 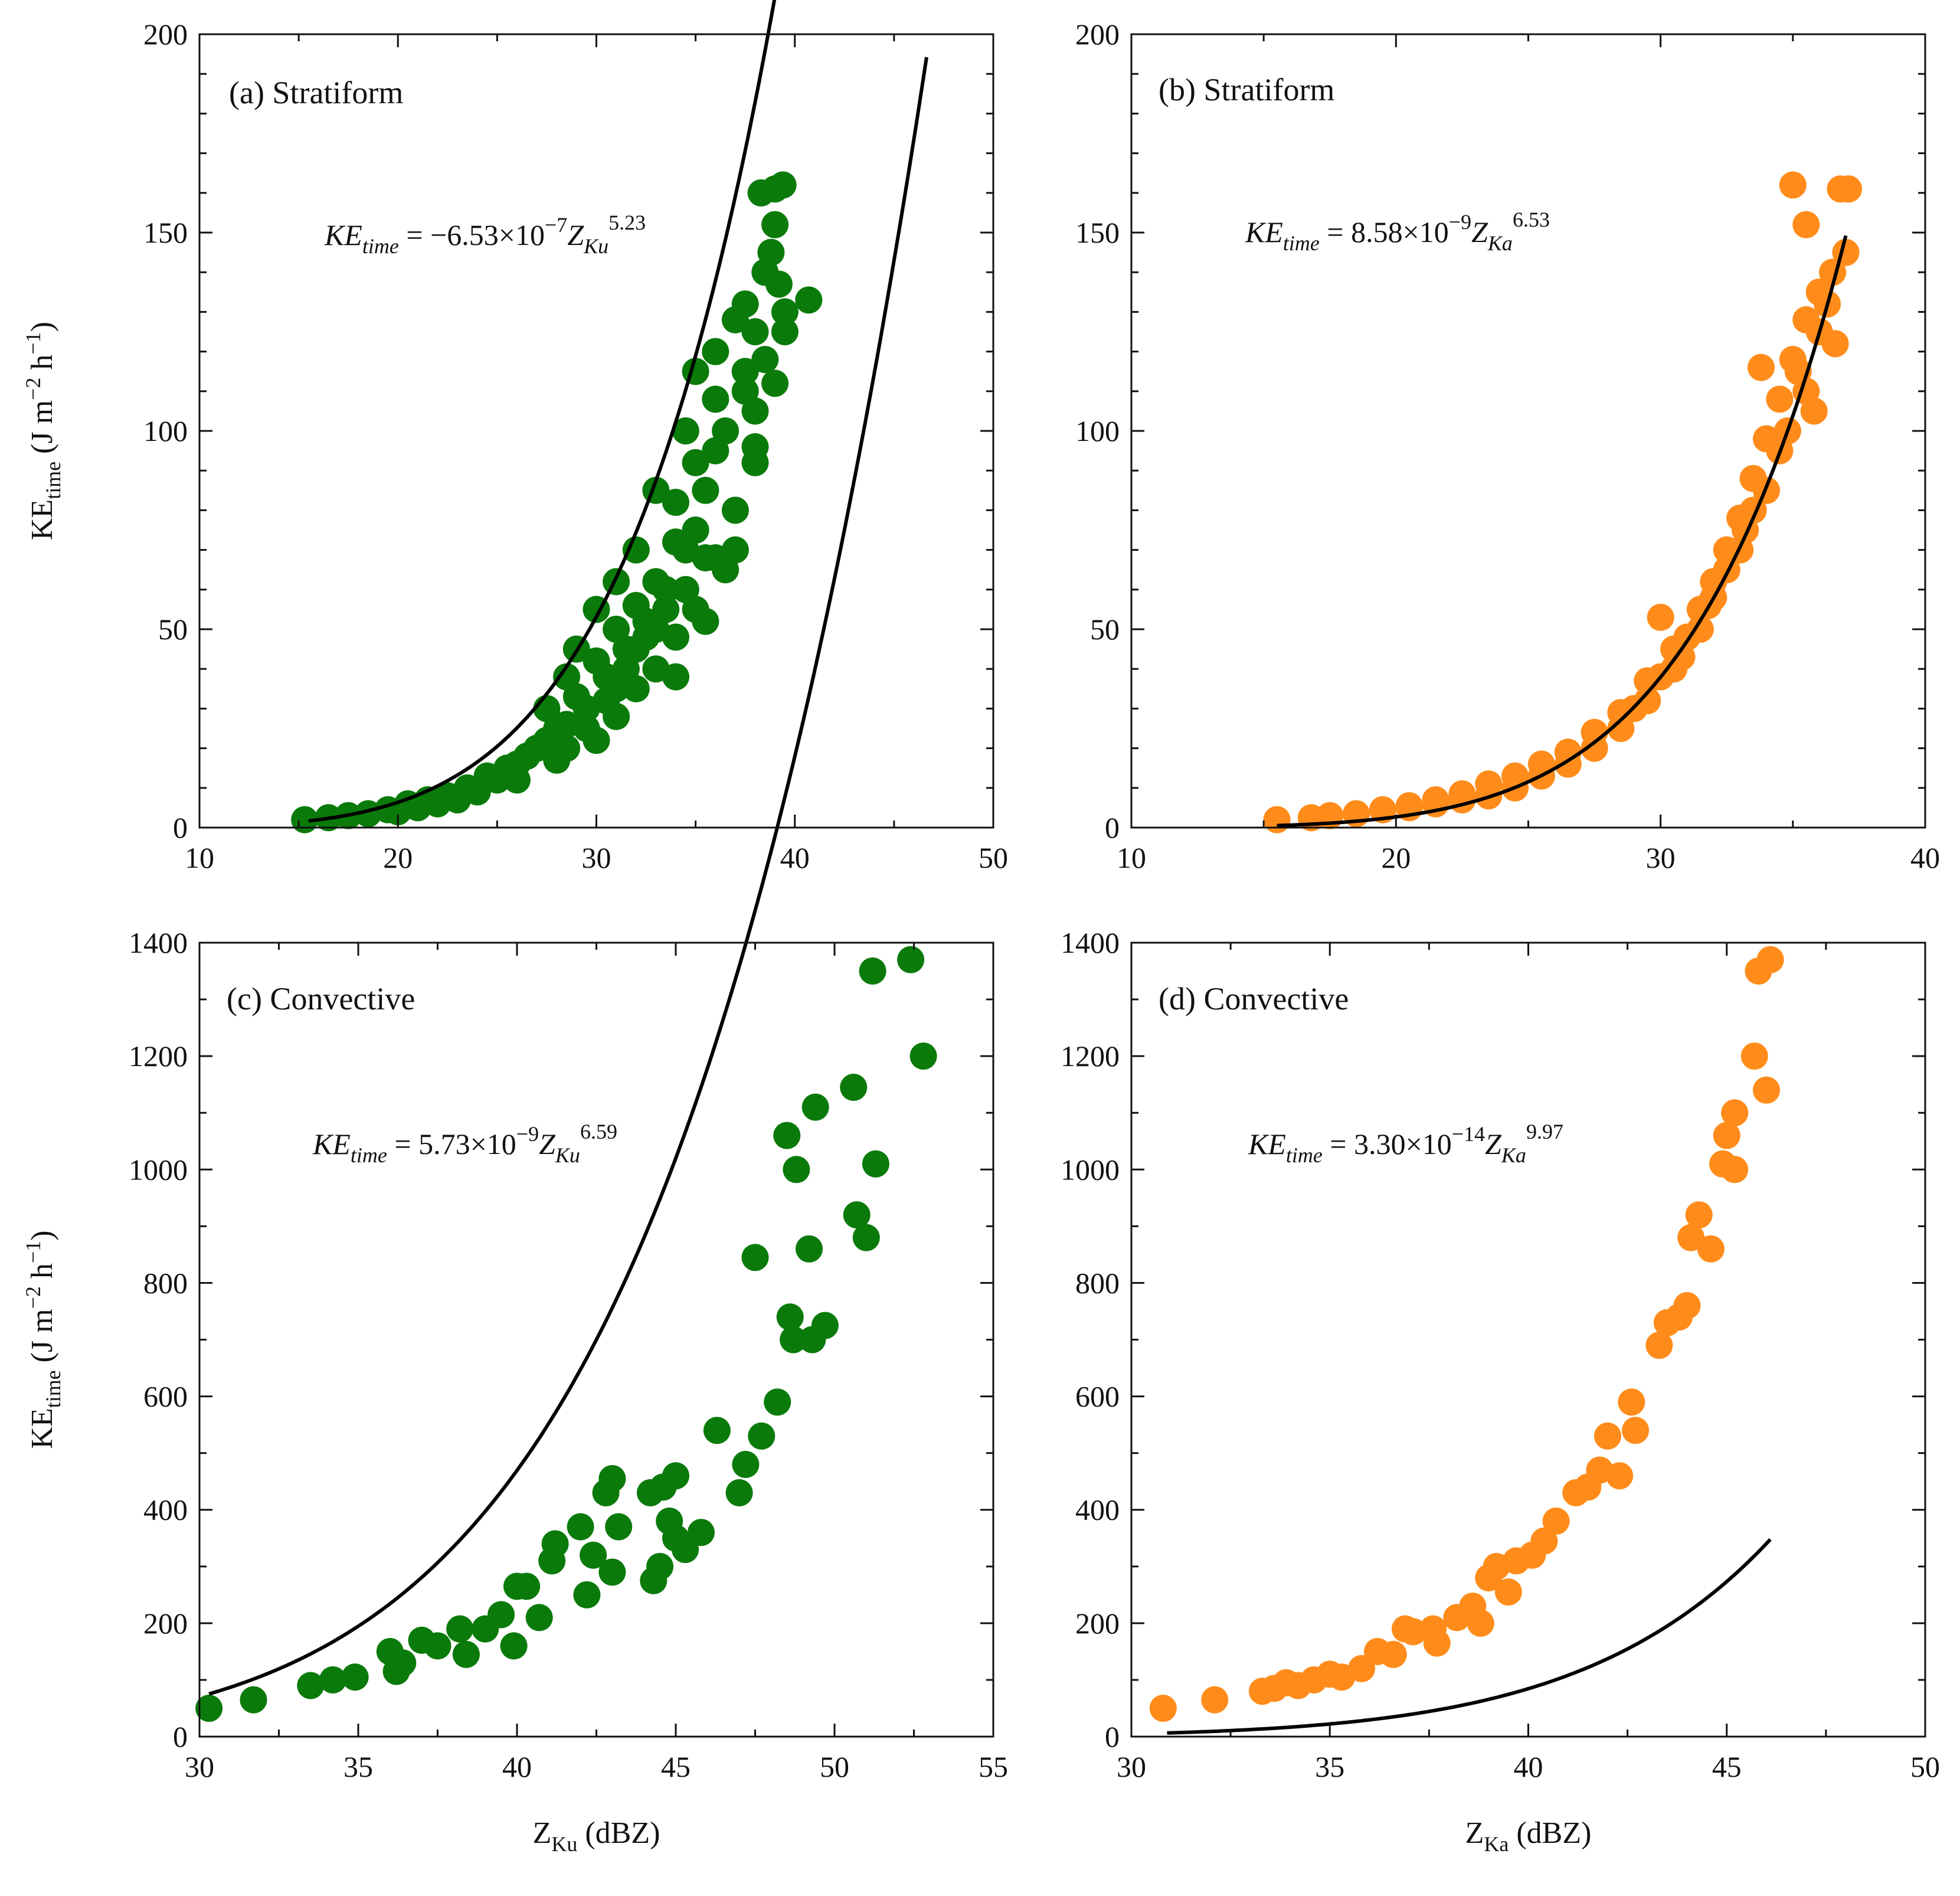 I want to click on x-tick-label: 10, so click(x=200, y=857).